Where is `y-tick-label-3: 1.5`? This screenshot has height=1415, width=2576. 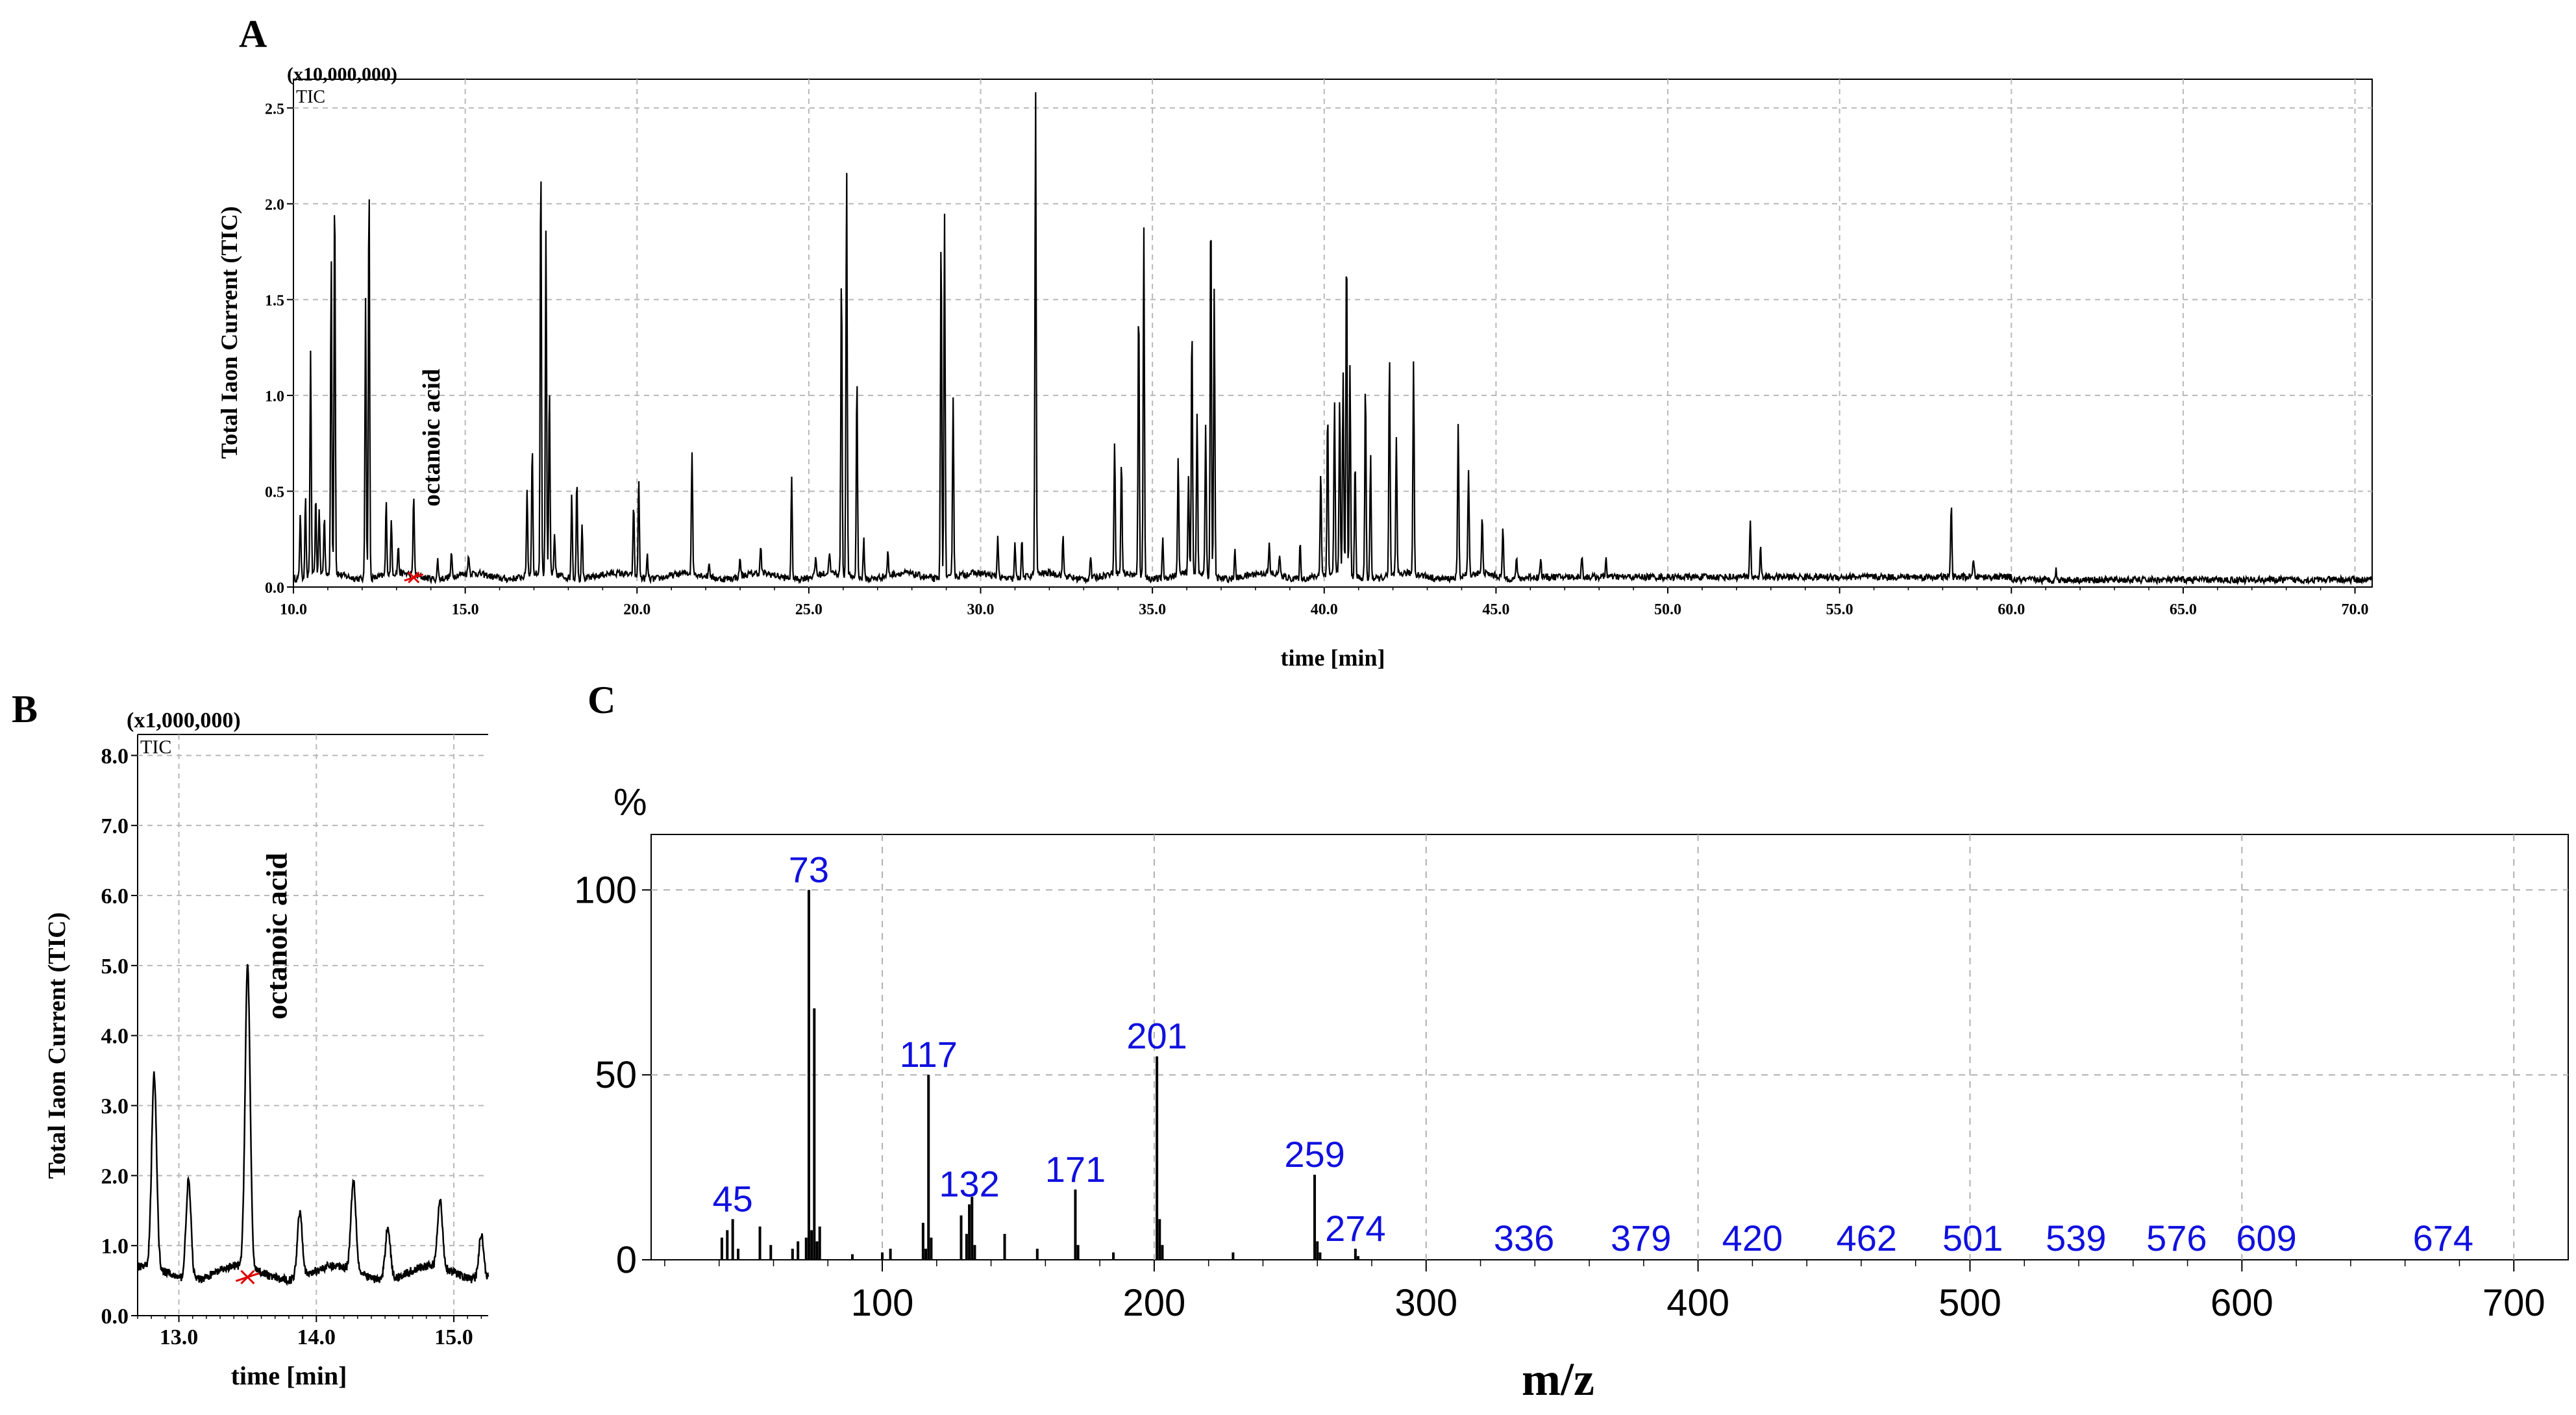 y-tick-label-3: 1.5 is located at coordinates (274, 301).